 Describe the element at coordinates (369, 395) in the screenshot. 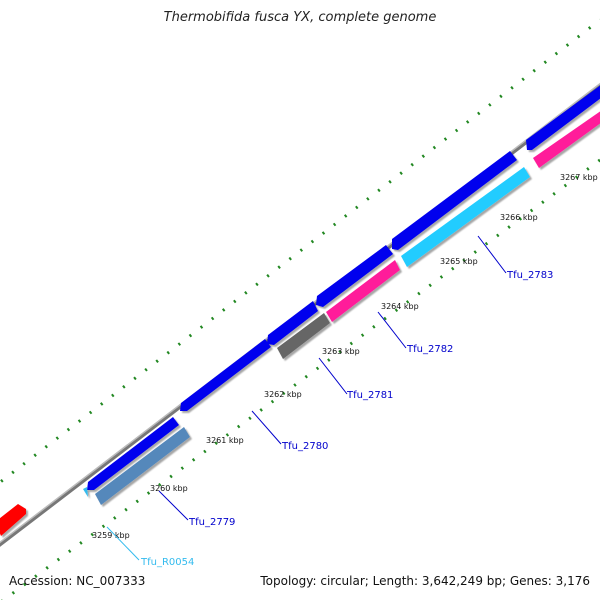

I see `gene-label-tfu-2781: Tfu_2781` at that location.